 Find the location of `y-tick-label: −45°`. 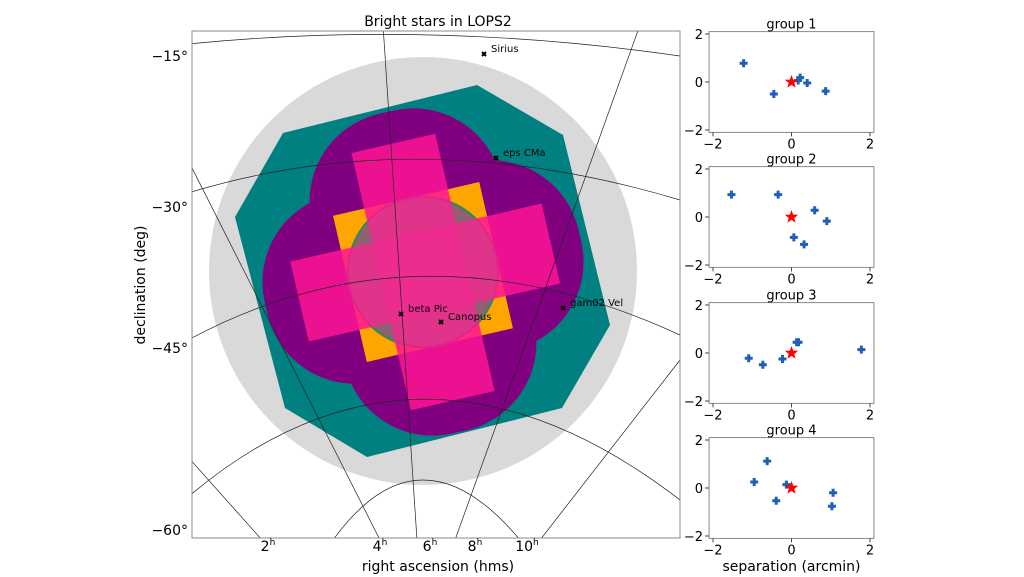

y-tick-label: −45° is located at coordinates (169, 349).